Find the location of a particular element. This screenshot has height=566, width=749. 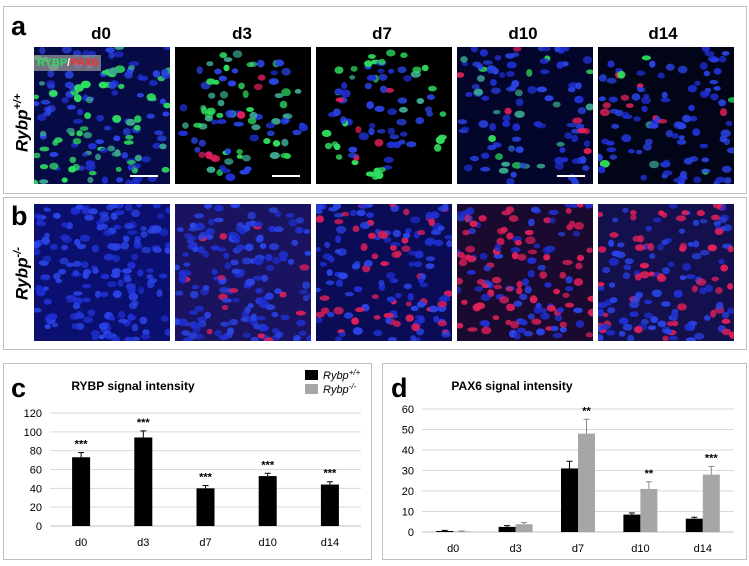

micrograph-wt-d3 is located at coordinates (243, 115).